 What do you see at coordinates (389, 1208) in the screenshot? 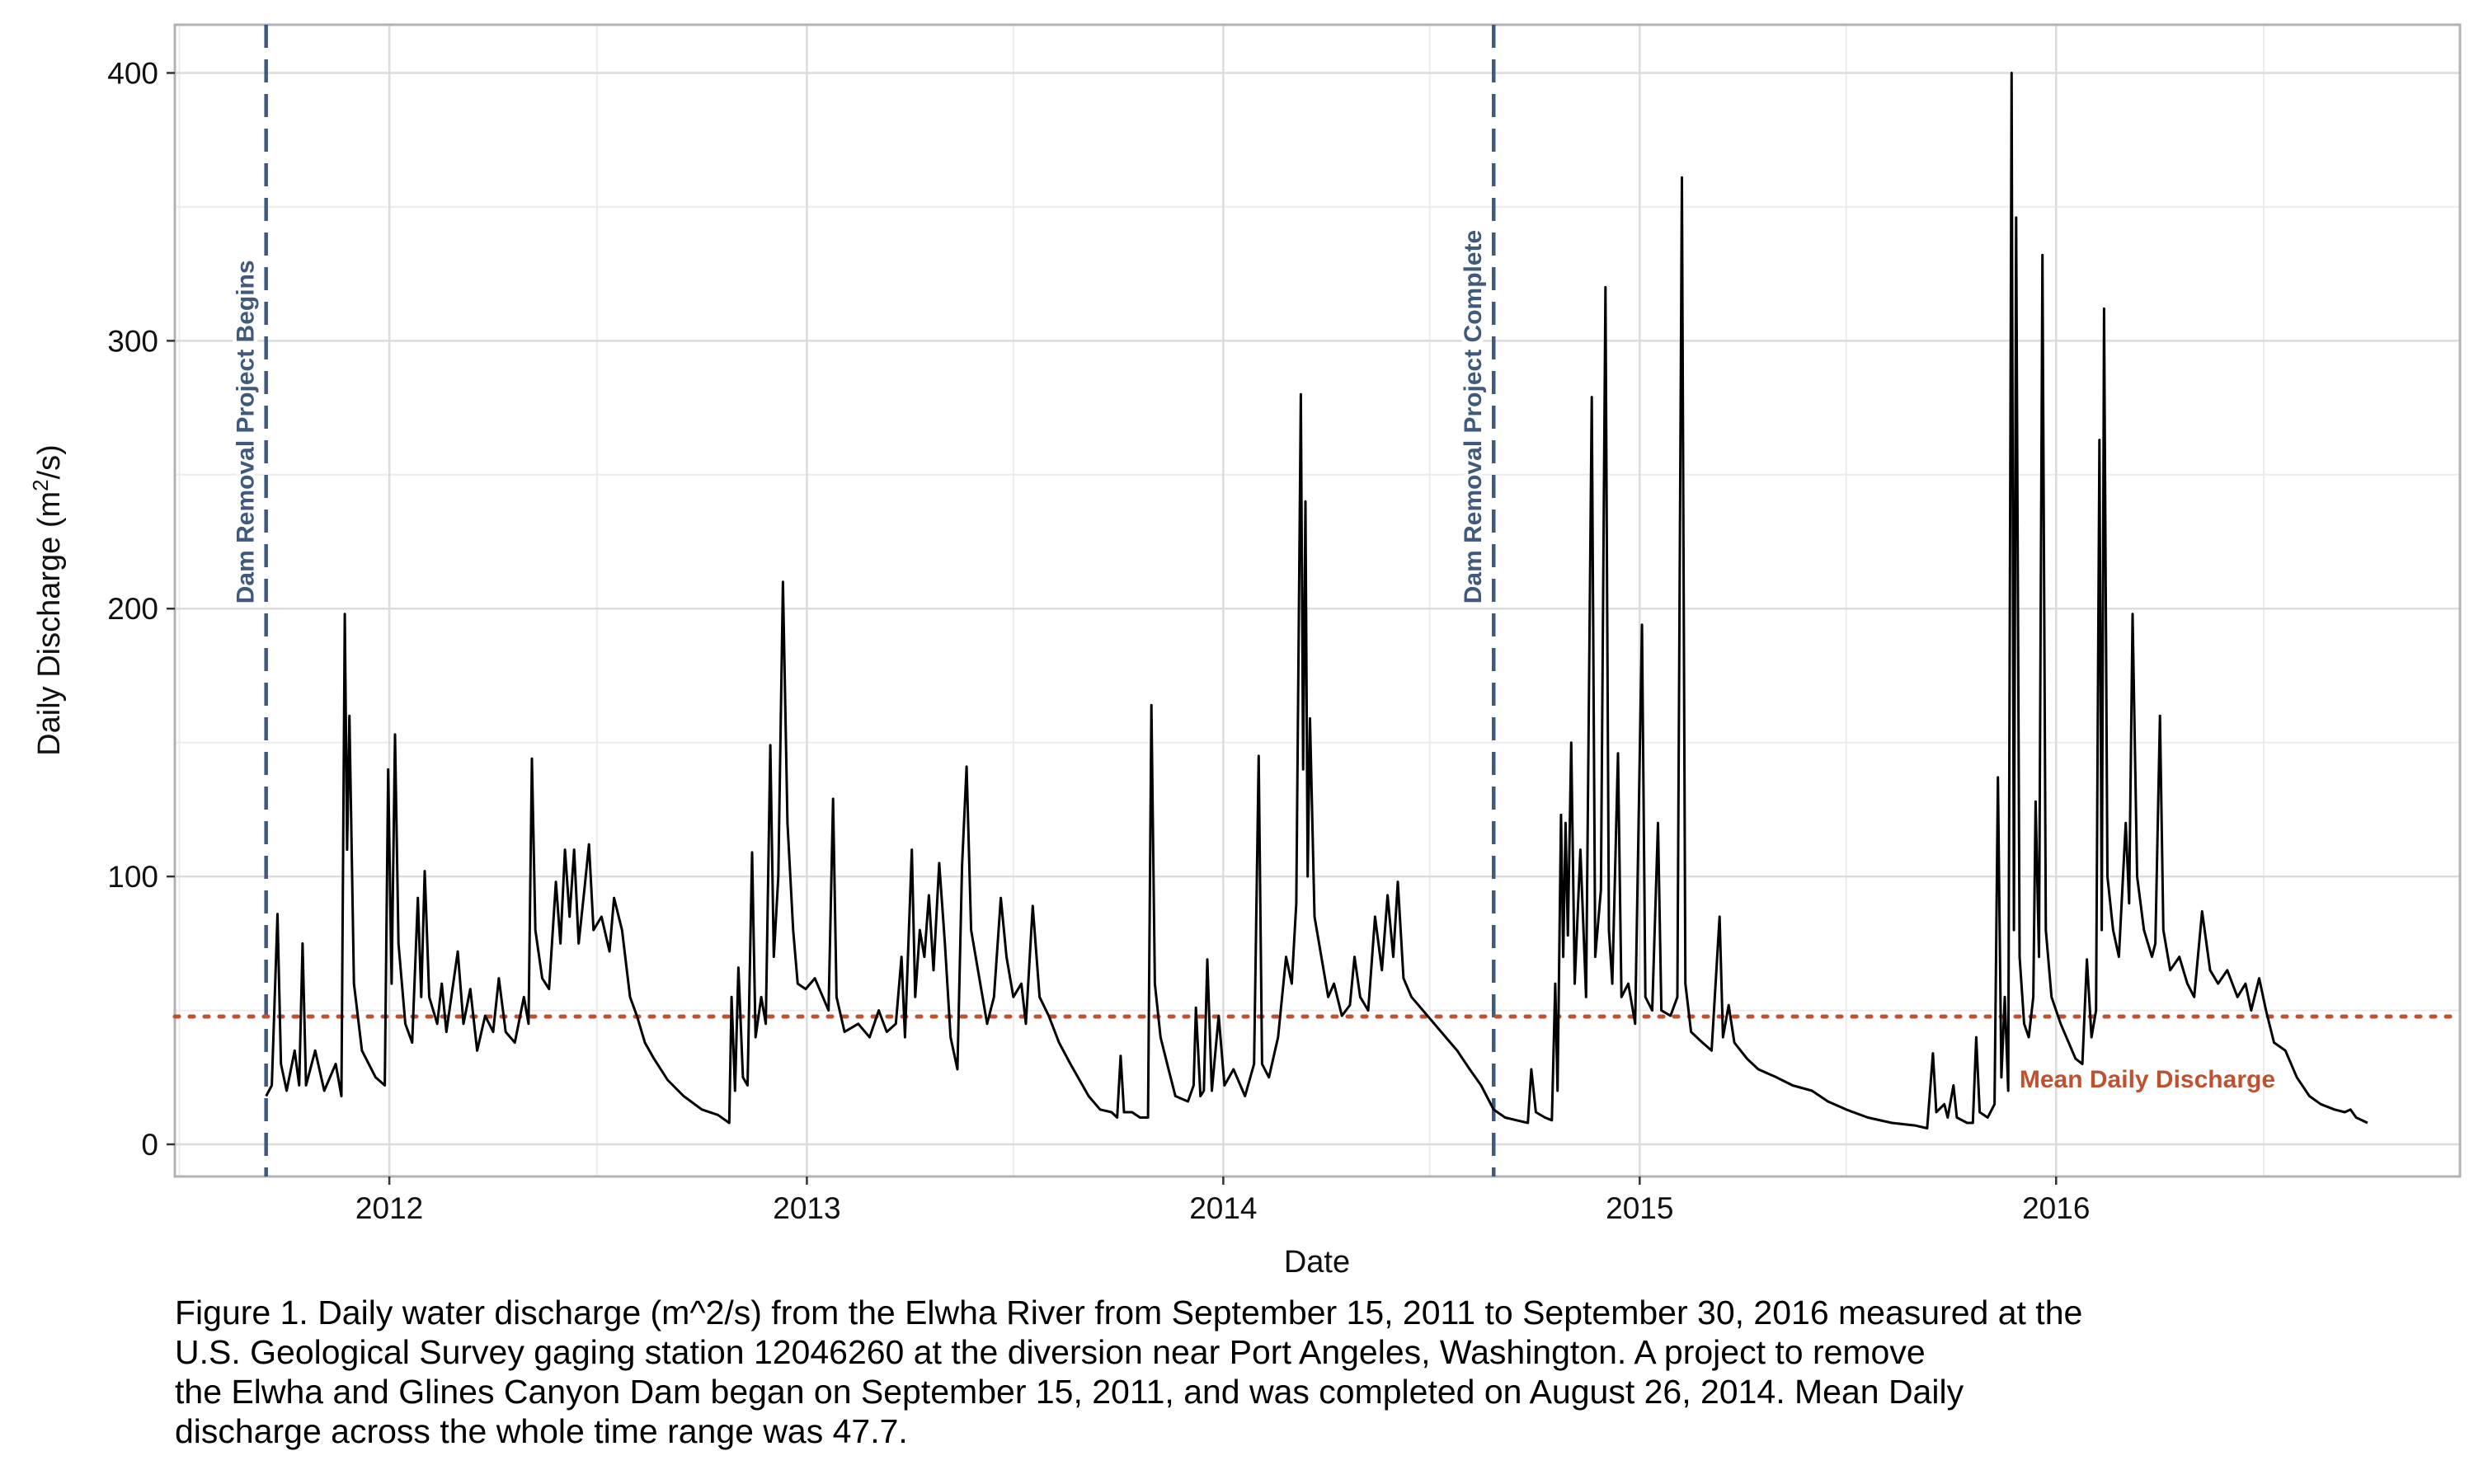
I see `x-tick-label: 2012` at bounding box center [389, 1208].